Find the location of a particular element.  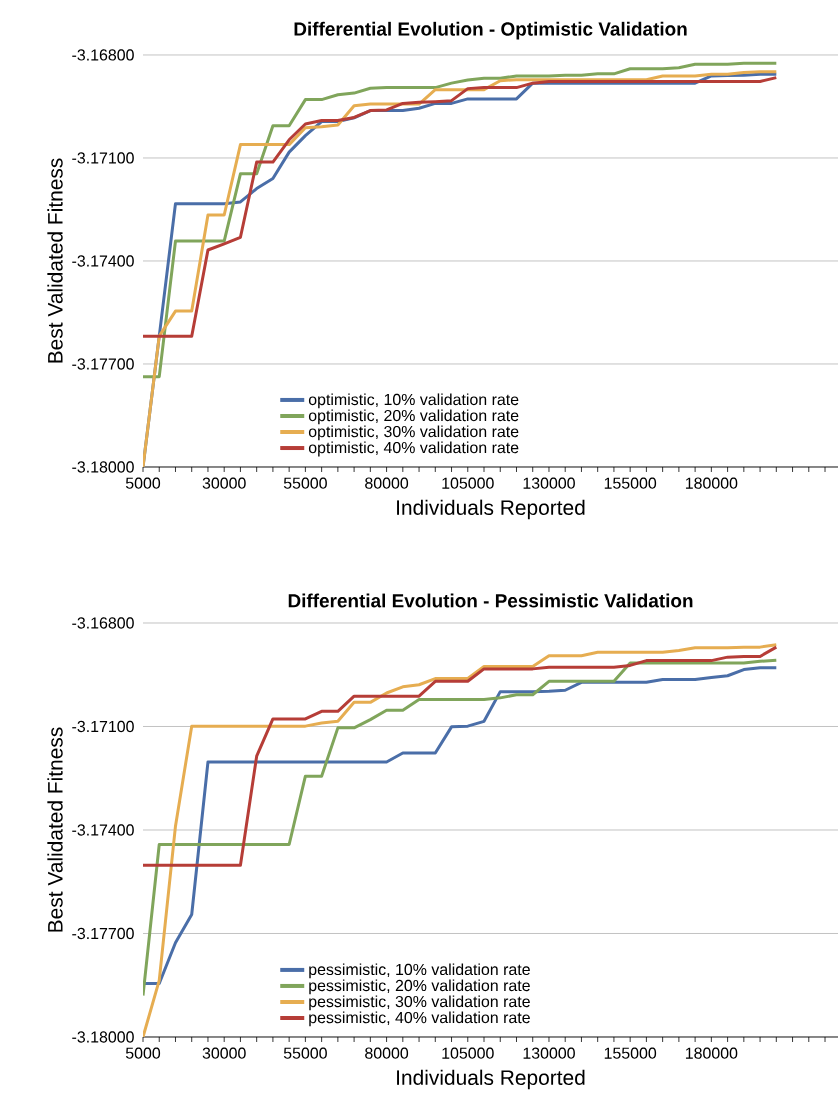

legend-label: optimistic, 40% validation rate is located at coordinates (413, 449).